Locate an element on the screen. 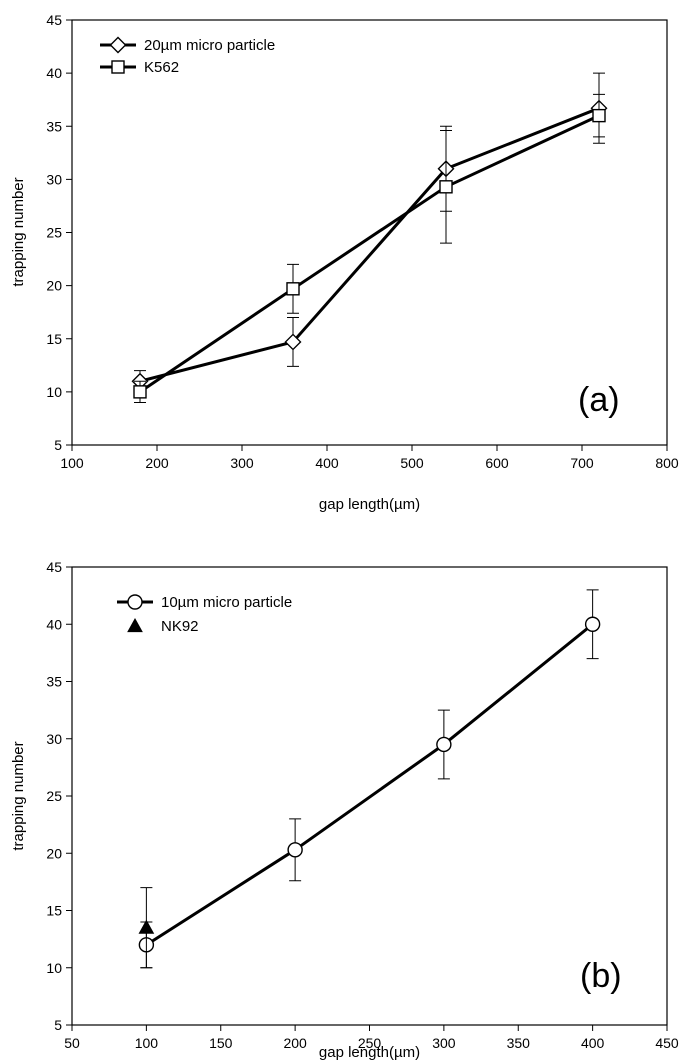  x-tick-label: 150 is located at coordinates (221, 1043).